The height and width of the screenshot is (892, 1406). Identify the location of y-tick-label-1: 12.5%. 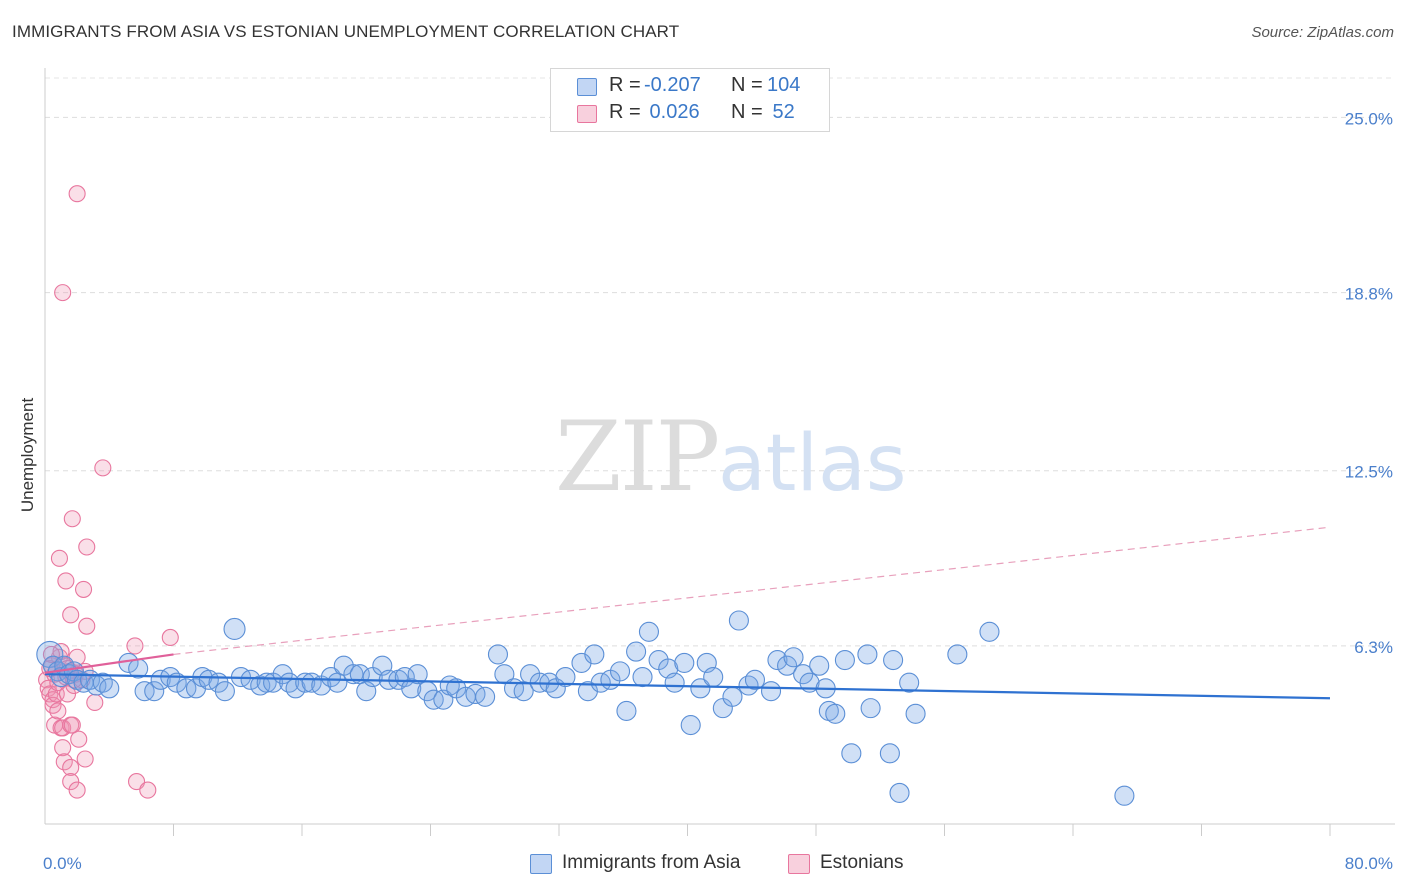
(1369, 472).